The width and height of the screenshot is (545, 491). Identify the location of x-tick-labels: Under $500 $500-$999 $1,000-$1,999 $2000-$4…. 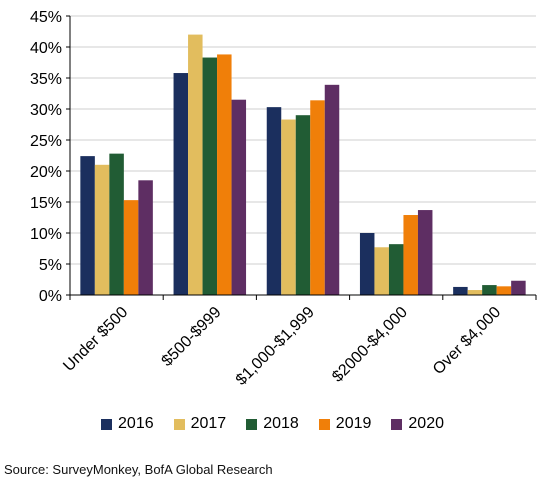
(282, 346).